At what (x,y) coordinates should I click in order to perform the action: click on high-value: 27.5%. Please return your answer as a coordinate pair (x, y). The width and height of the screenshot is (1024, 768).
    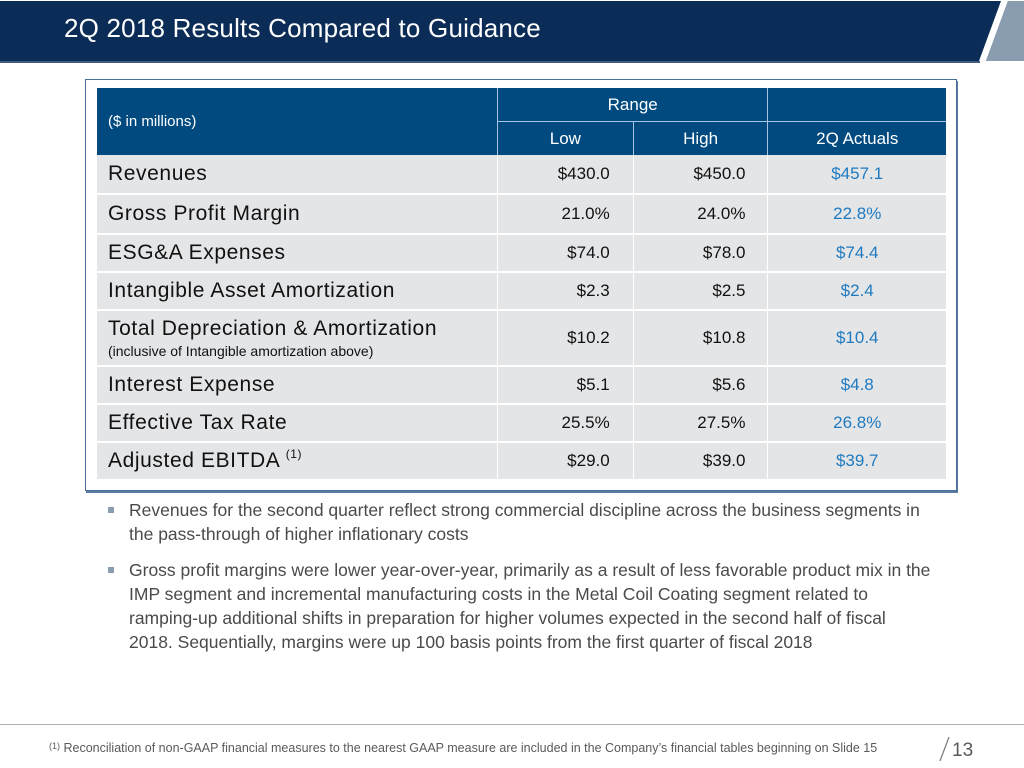
    Looking at the image, I should click on (701, 423).